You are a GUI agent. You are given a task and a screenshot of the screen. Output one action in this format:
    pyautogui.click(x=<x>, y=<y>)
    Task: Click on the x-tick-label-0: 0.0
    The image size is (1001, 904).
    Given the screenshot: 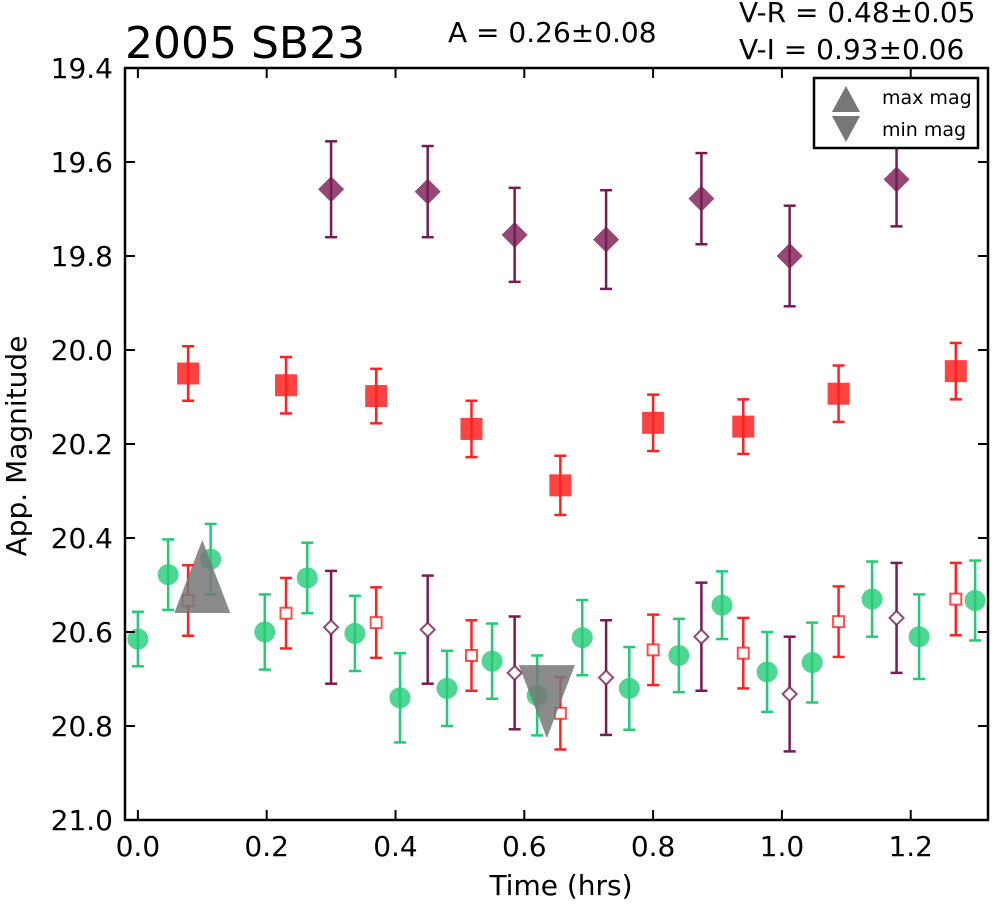 What is the action you would take?
    pyautogui.click(x=138, y=846)
    